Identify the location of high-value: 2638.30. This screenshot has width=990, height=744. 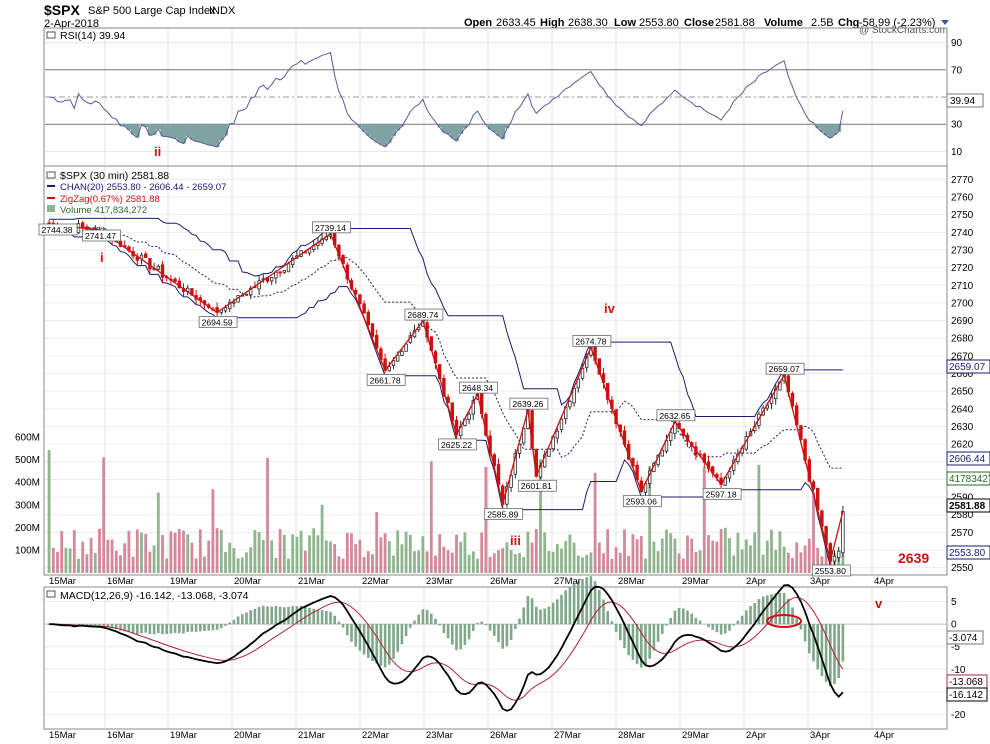
(588, 23).